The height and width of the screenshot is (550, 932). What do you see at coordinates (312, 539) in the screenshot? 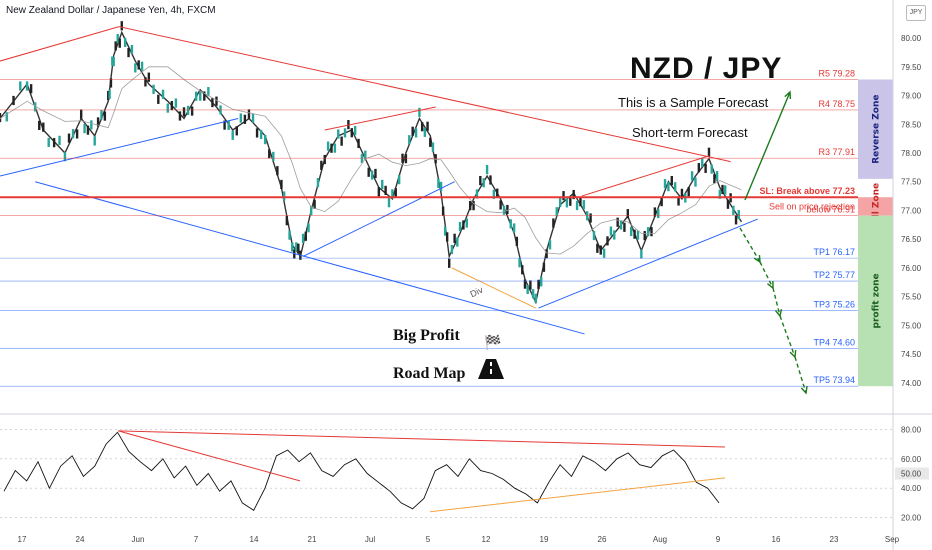
I see `time-tick-label: 21` at bounding box center [312, 539].